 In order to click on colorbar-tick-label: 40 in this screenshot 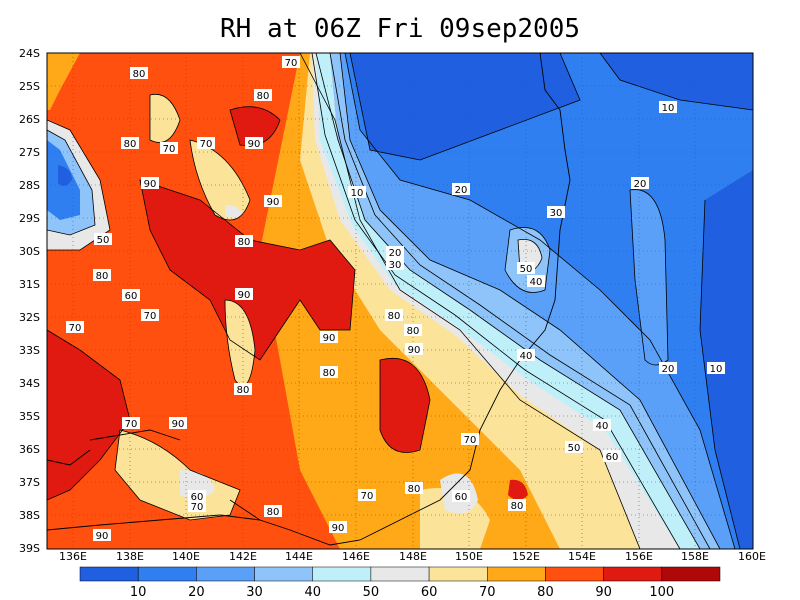, I will do `click(312, 592)`.